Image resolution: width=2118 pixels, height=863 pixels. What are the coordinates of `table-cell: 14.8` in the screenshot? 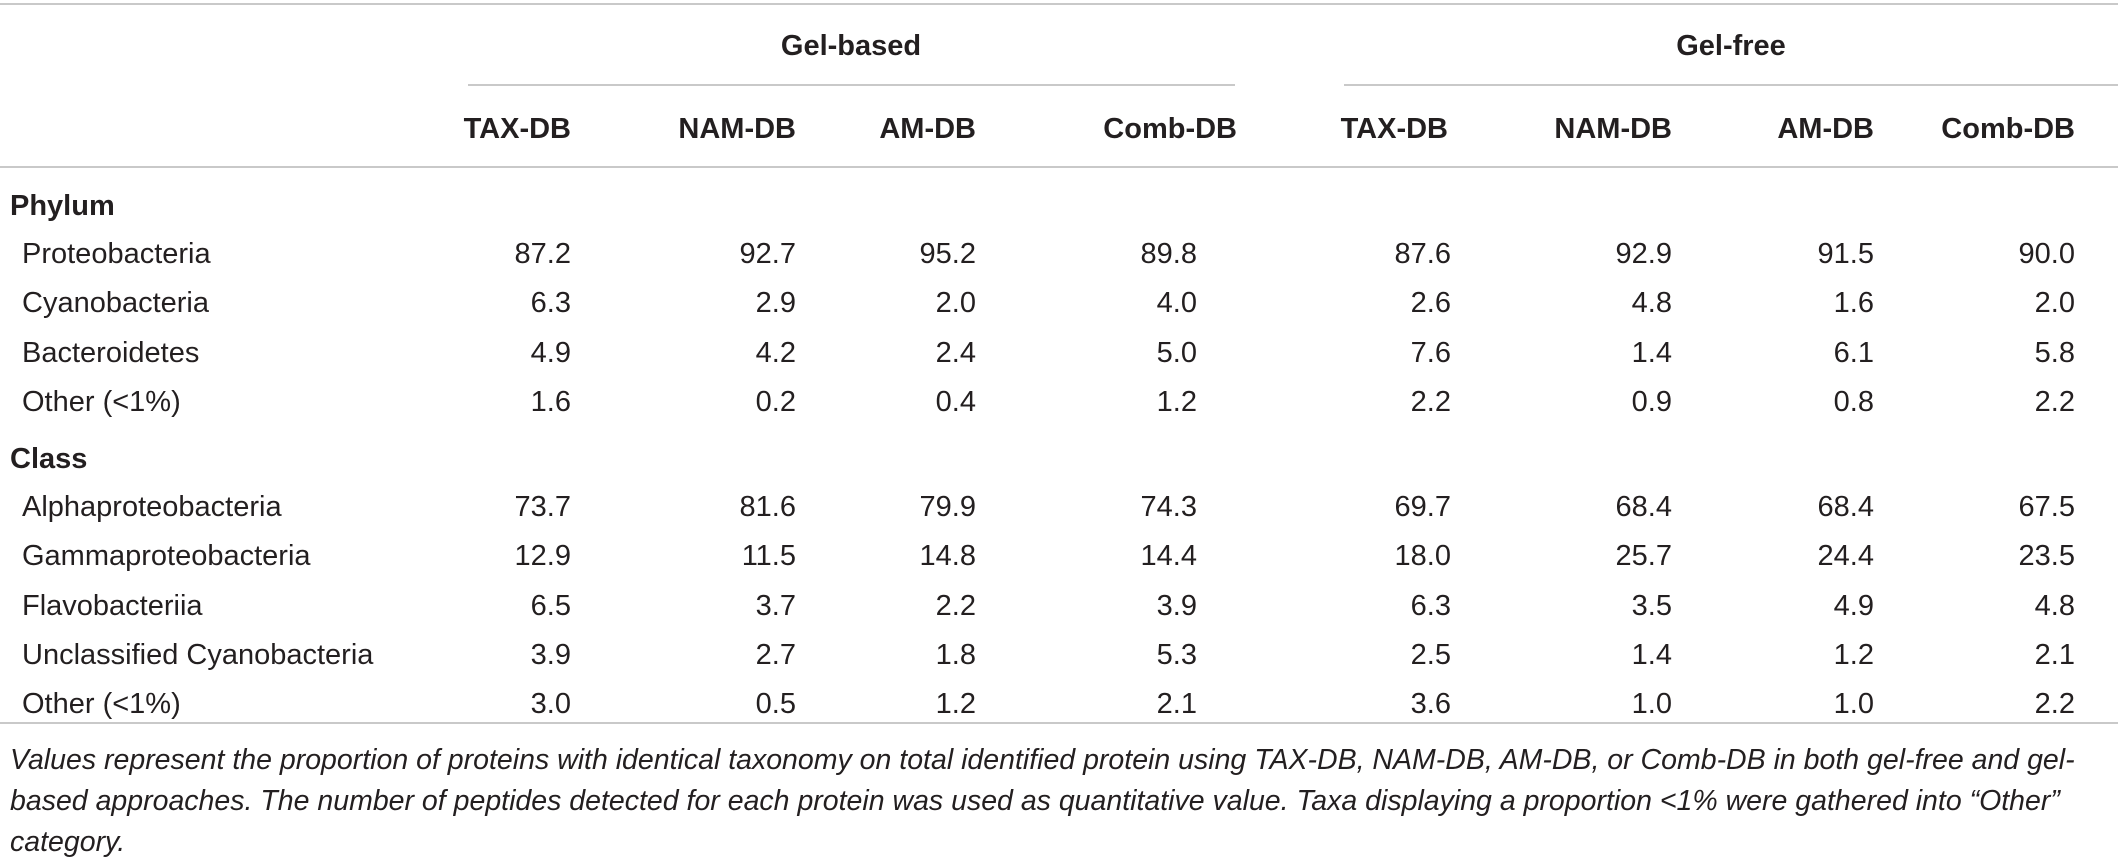 It's located at (947, 556).